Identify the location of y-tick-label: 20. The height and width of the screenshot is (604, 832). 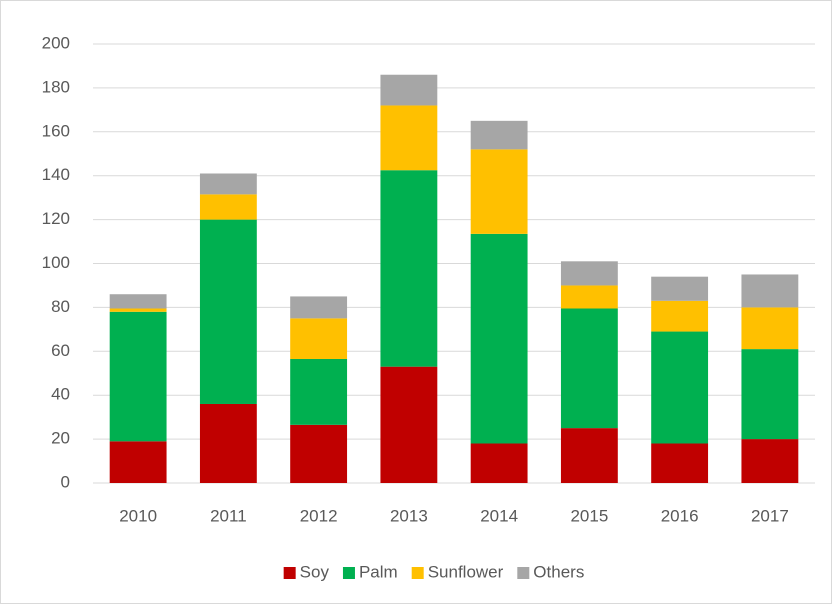
(60, 438).